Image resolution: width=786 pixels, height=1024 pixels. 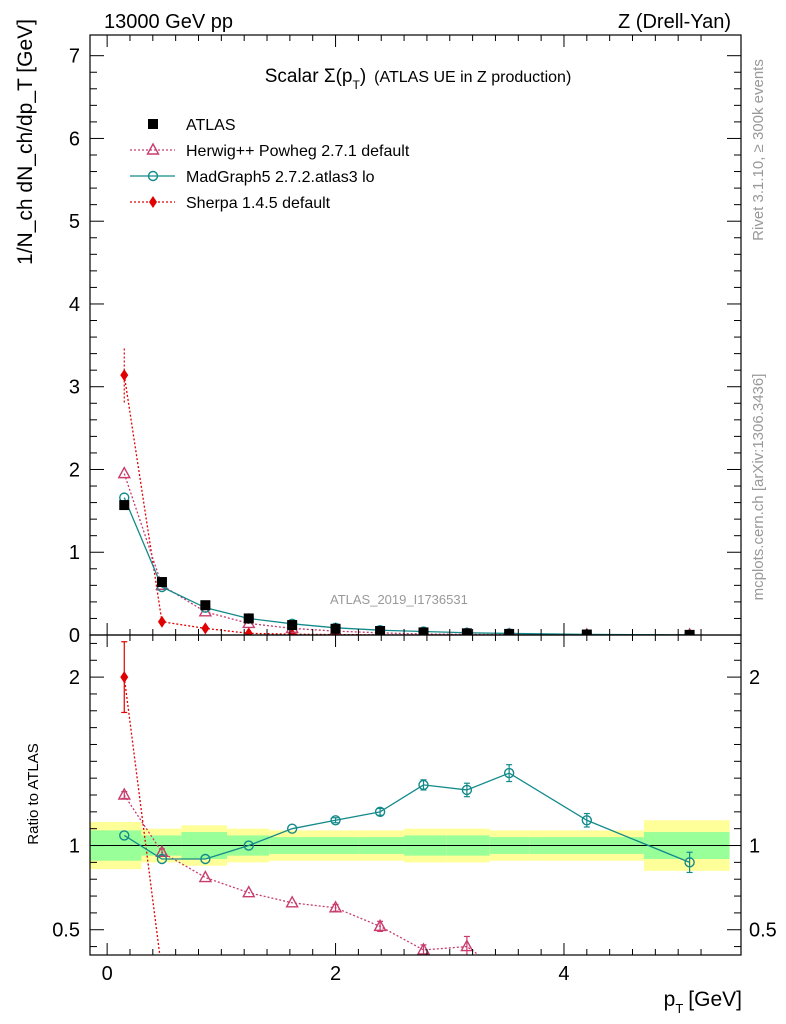 I want to click on ratio-tick-label-right-1: 1, so click(x=754, y=847).